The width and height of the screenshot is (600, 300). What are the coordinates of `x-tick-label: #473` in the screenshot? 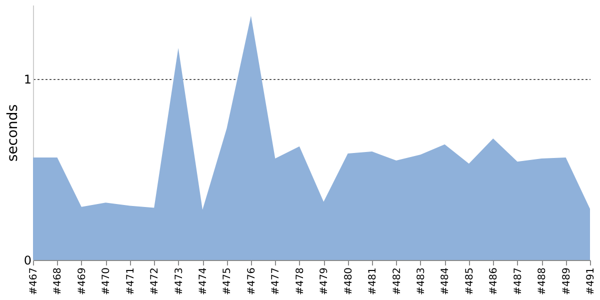 It's located at (179, 281).